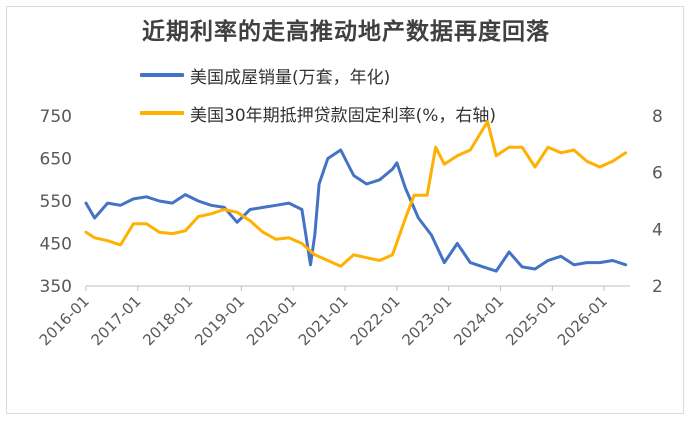  I want to click on x-tick-label: 2016-01, so click(64, 320).